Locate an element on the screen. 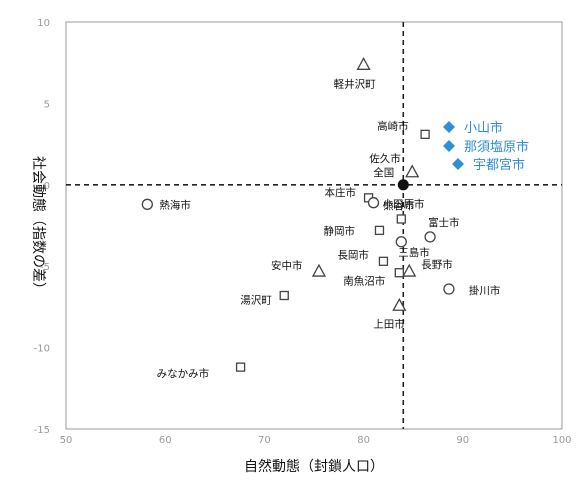 The width and height of the screenshot is (579, 481). x-tick-label: 90 is located at coordinates (462, 440).